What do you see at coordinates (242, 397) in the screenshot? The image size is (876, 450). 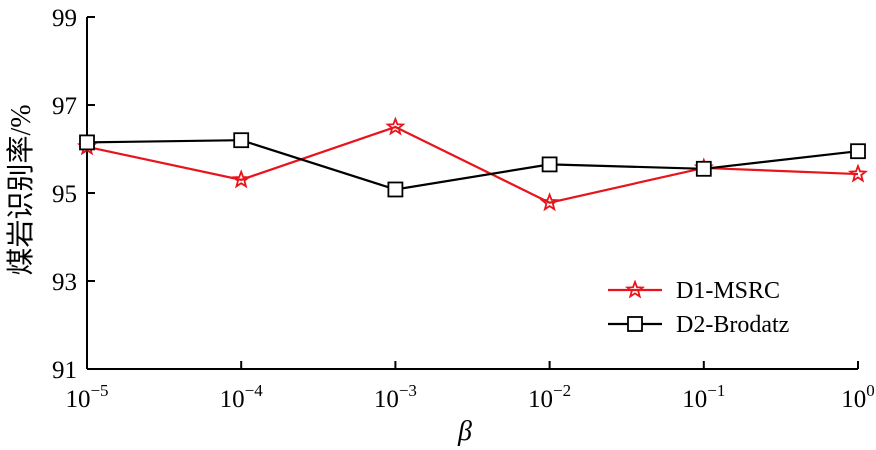 I see `x-tick-label: 10⁻⁴` at bounding box center [242, 397].